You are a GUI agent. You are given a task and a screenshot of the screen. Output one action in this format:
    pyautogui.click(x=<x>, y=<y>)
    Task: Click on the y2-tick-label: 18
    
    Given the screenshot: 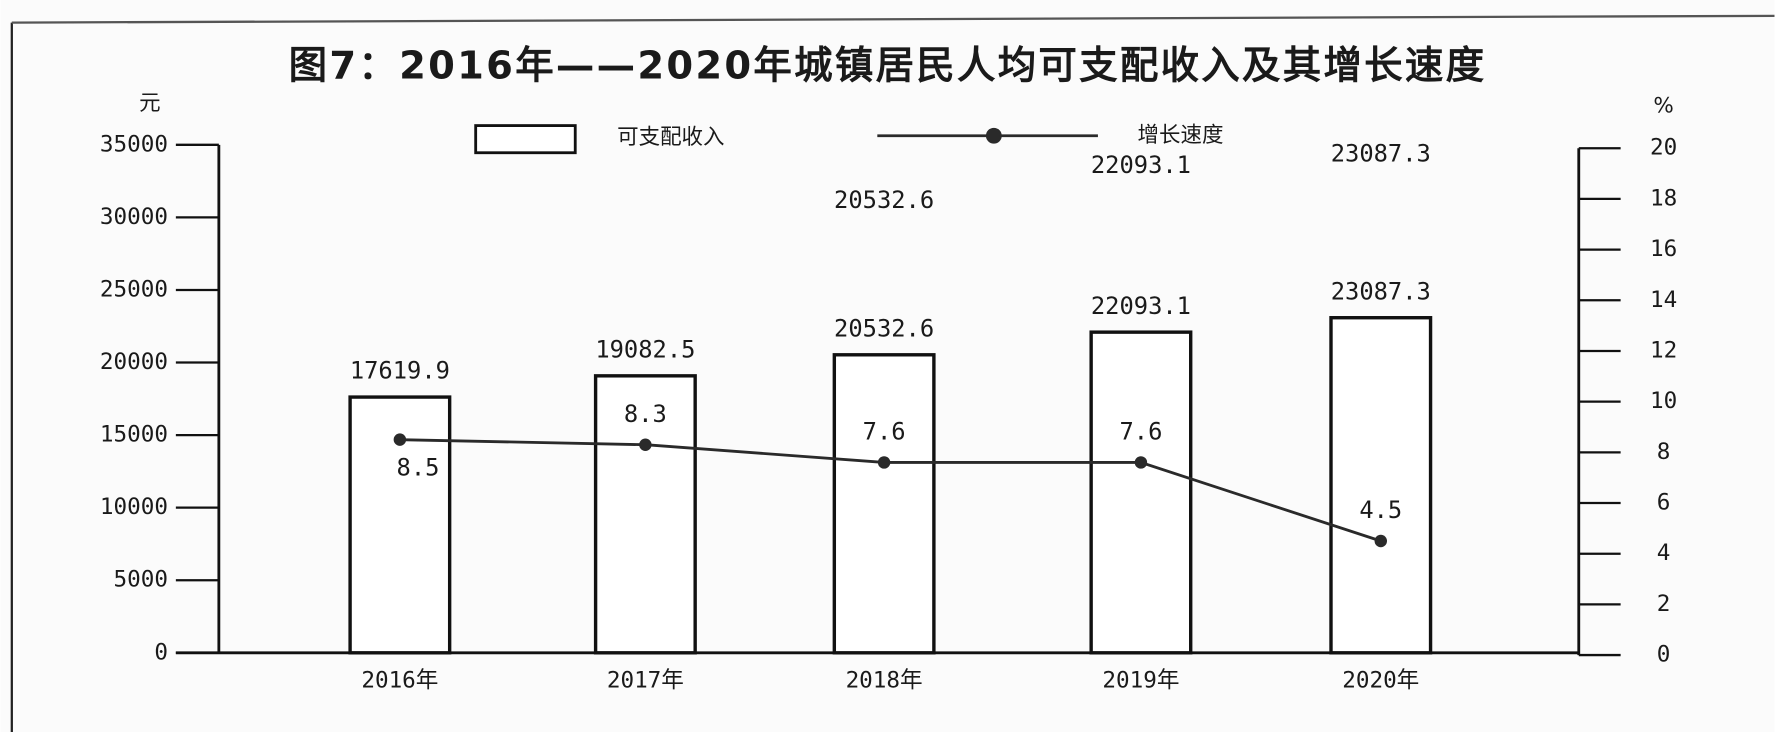 What is the action you would take?
    pyautogui.click(x=1663, y=198)
    